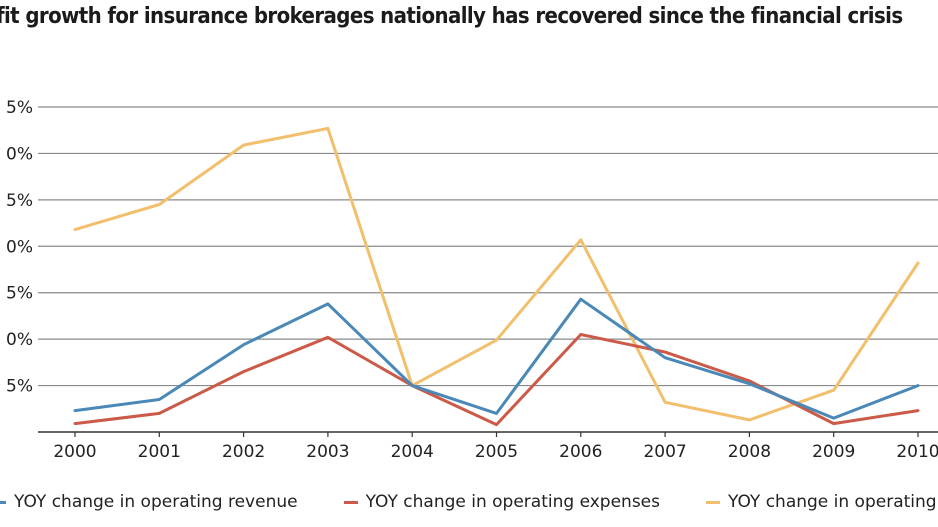  What do you see at coordinates (243, 452) in the screenshot?
I see `x-tick-label: 2002` at bounding box center [243, 452].